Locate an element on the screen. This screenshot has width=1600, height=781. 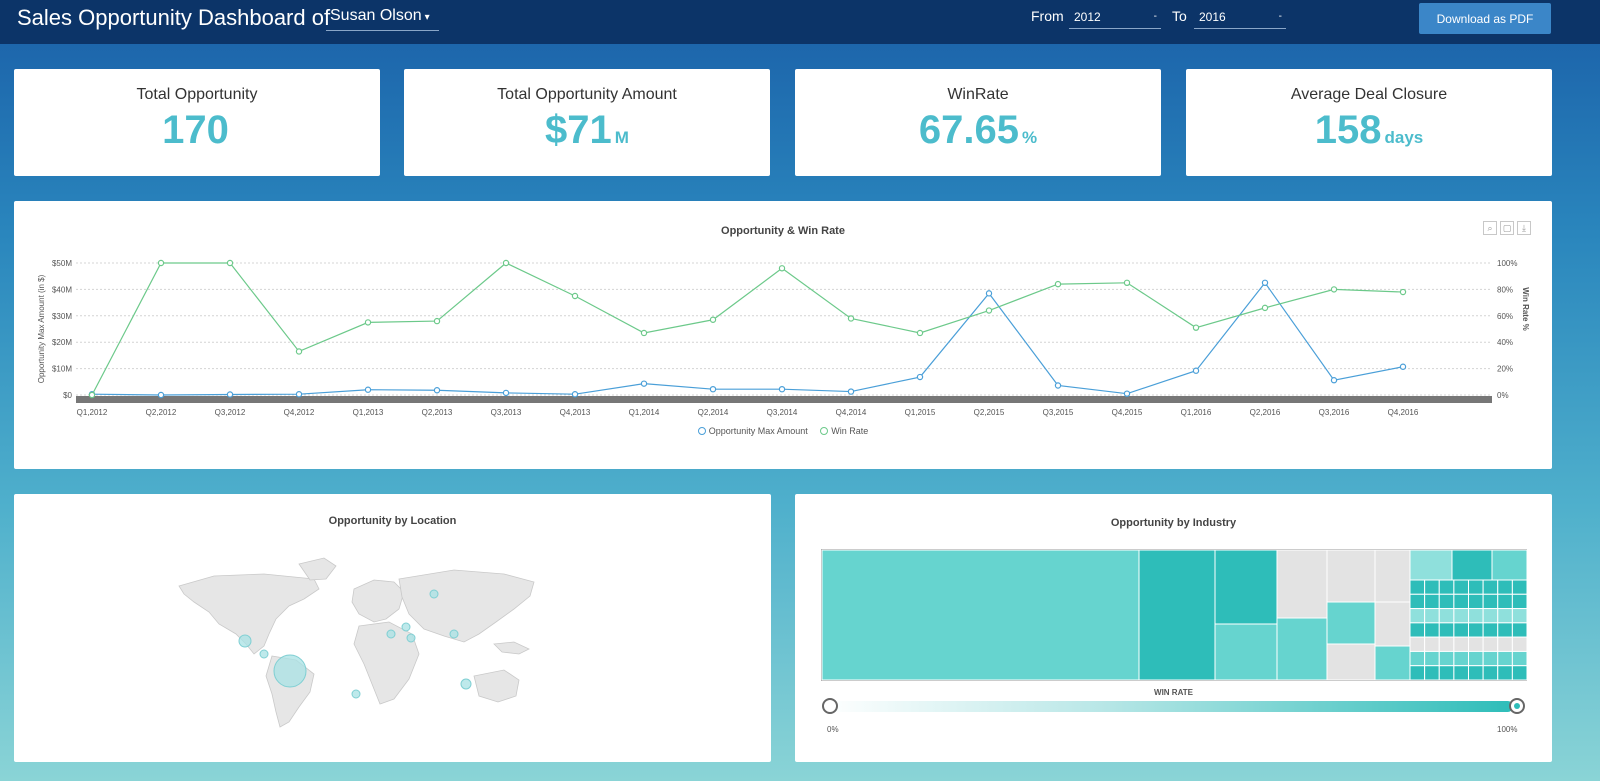
x-tick-label: Q3,2014 is located at coordinates (782, 412).